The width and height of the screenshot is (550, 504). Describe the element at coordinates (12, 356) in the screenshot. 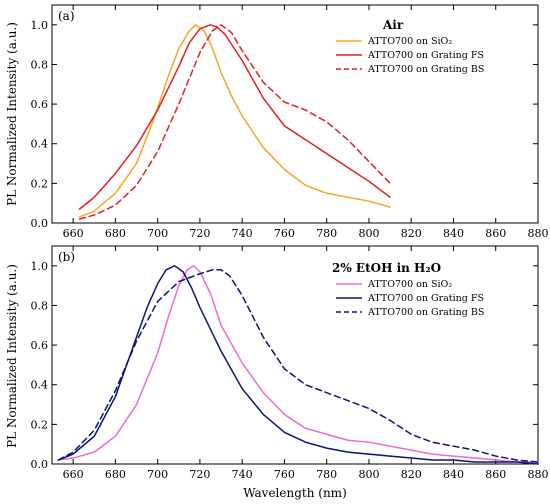

I see `panel-b-y-axis-label: PL Normalized Intensity (a.u.)` at that location.